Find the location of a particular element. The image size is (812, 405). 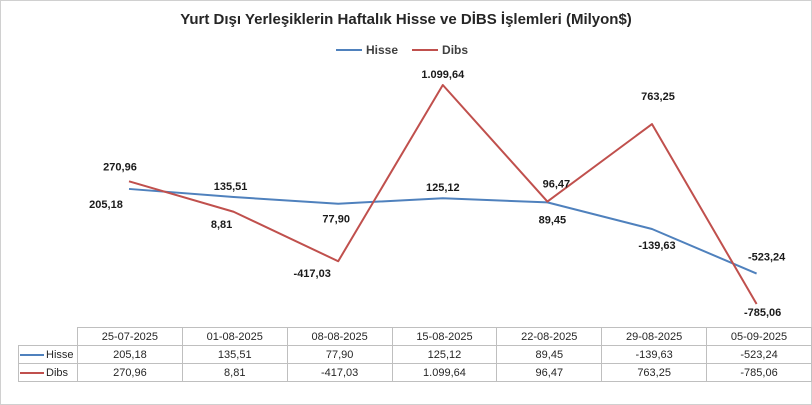

data-table-cell: 270,96 is located at coordinates (129, 372).